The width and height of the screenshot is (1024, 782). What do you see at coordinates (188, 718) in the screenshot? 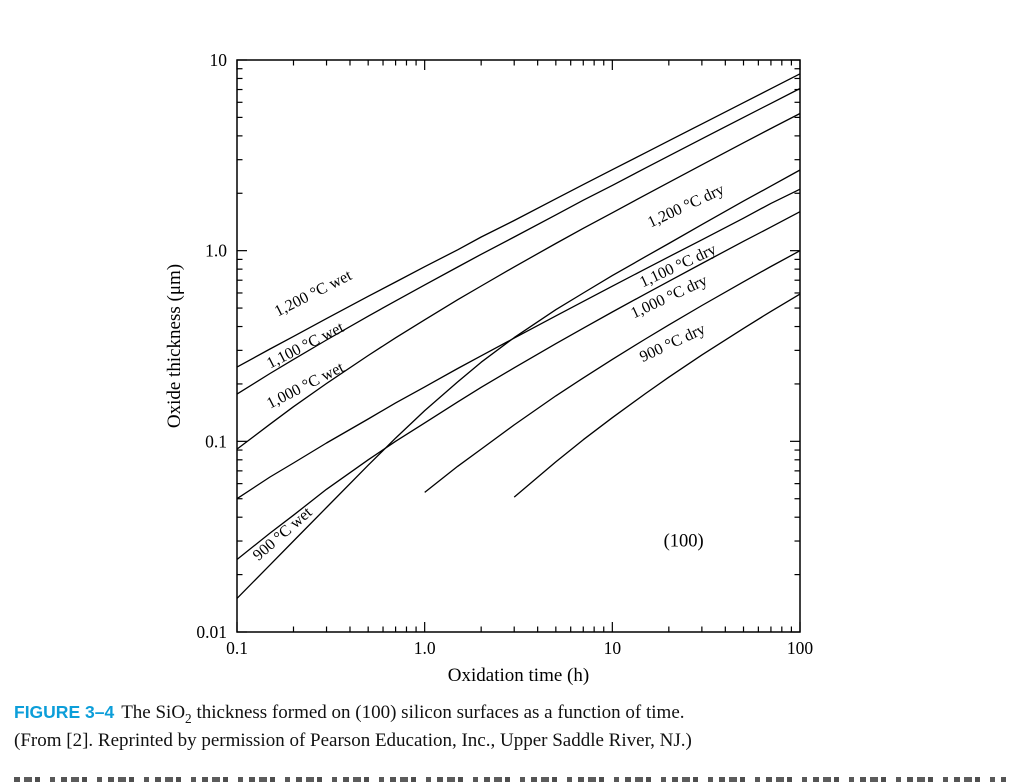
I see `caption-subscript: 2` at bounding box center [188, 718].